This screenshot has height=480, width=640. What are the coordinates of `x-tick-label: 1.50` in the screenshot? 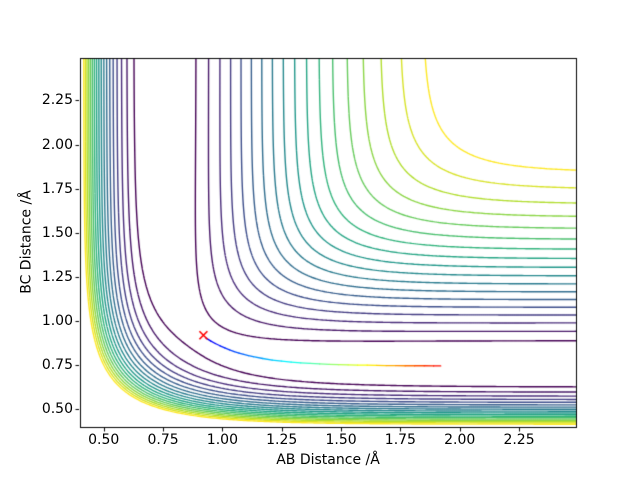 It's located at (341, 440).